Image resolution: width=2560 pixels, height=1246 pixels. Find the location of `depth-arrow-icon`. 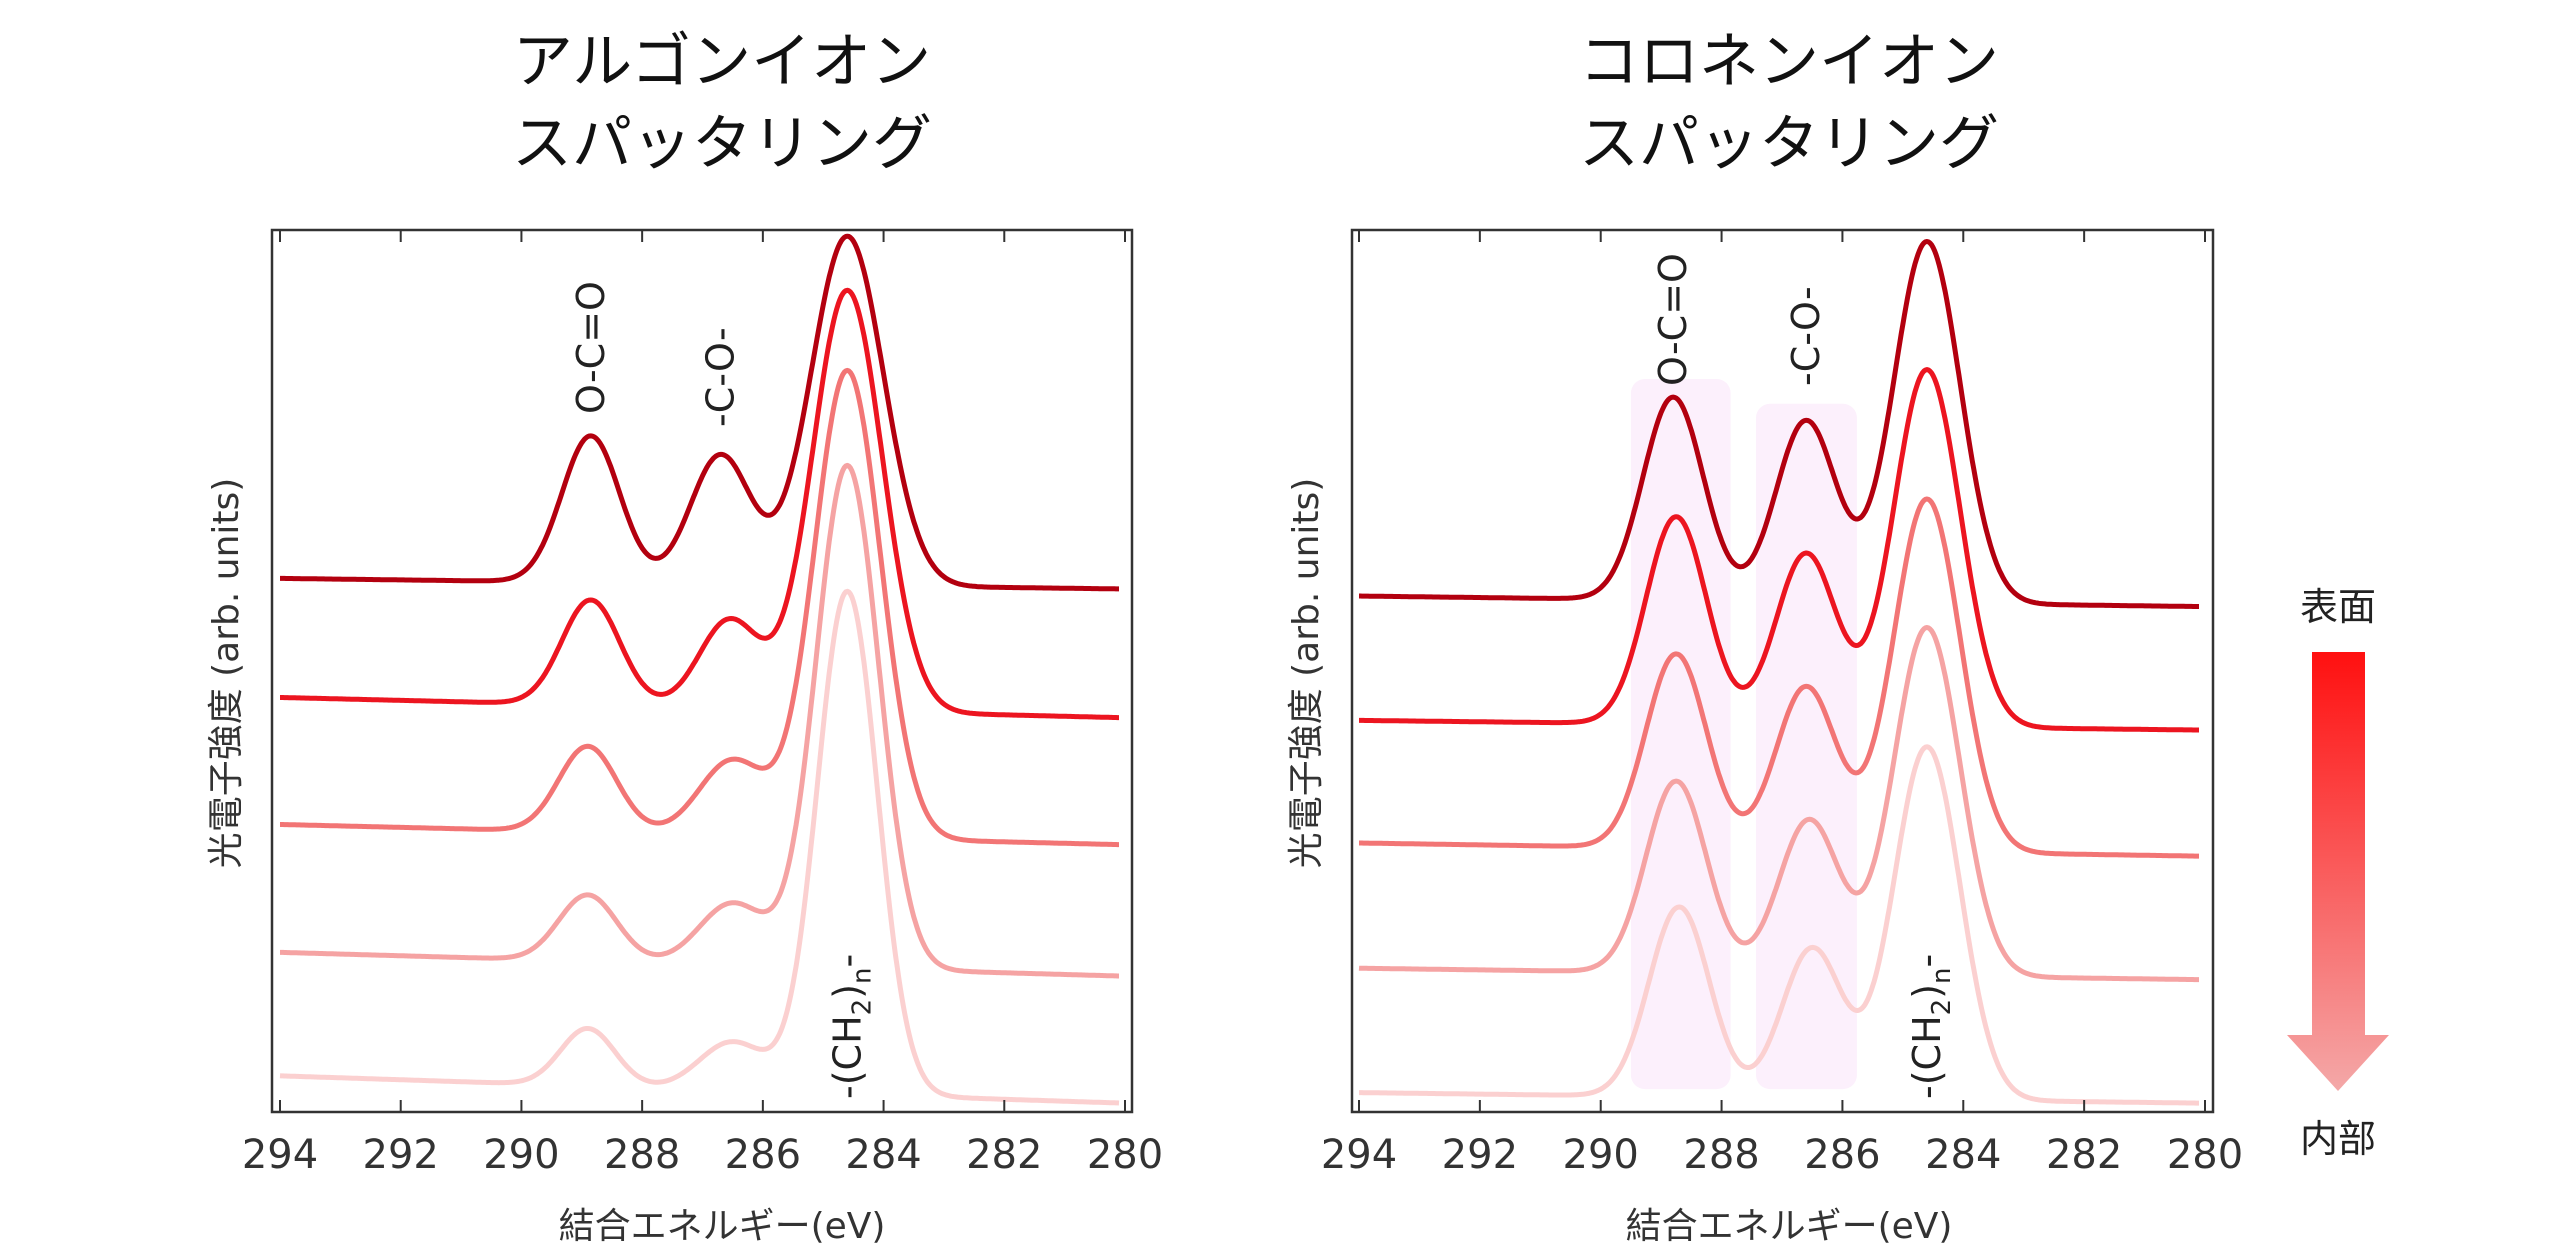

depth-arrow-icon is located at coordinates (2338, 871).